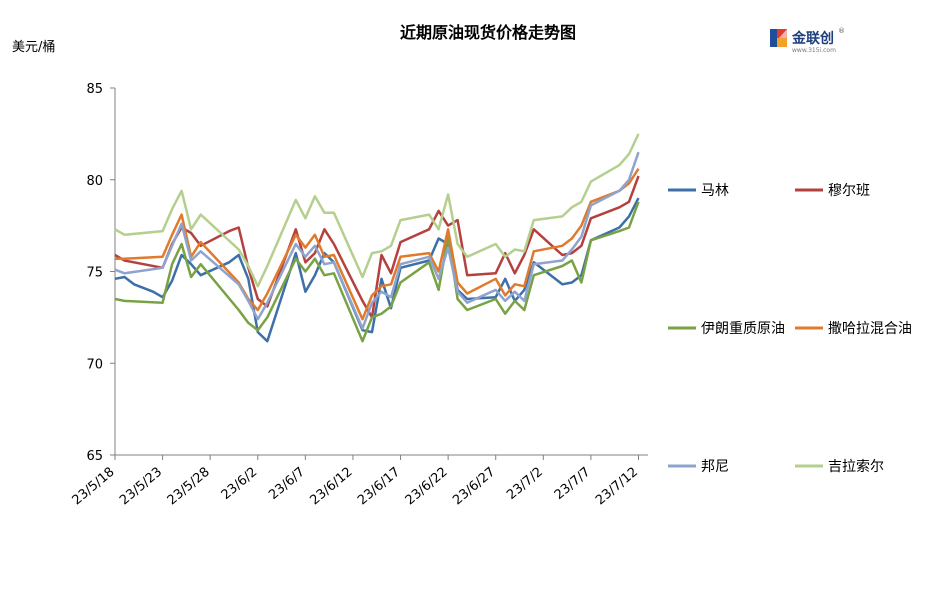 The image size is (937, 601). Describe the element at coordinates (856, 466) in the screenshot. I see `legend-label: 吉拉索尔` at that location.